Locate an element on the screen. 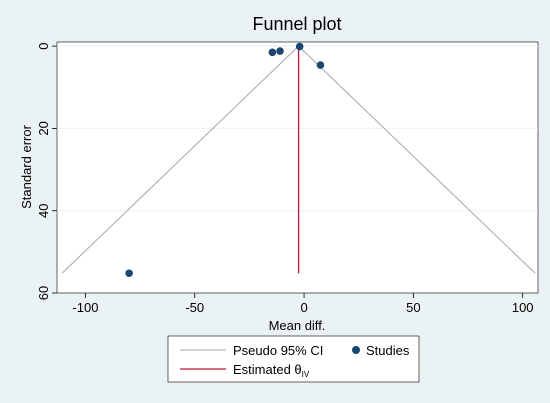 The width and height of the screenshot is (550, 403). x-tick-label: 100 is located at coordinates (523, 307).